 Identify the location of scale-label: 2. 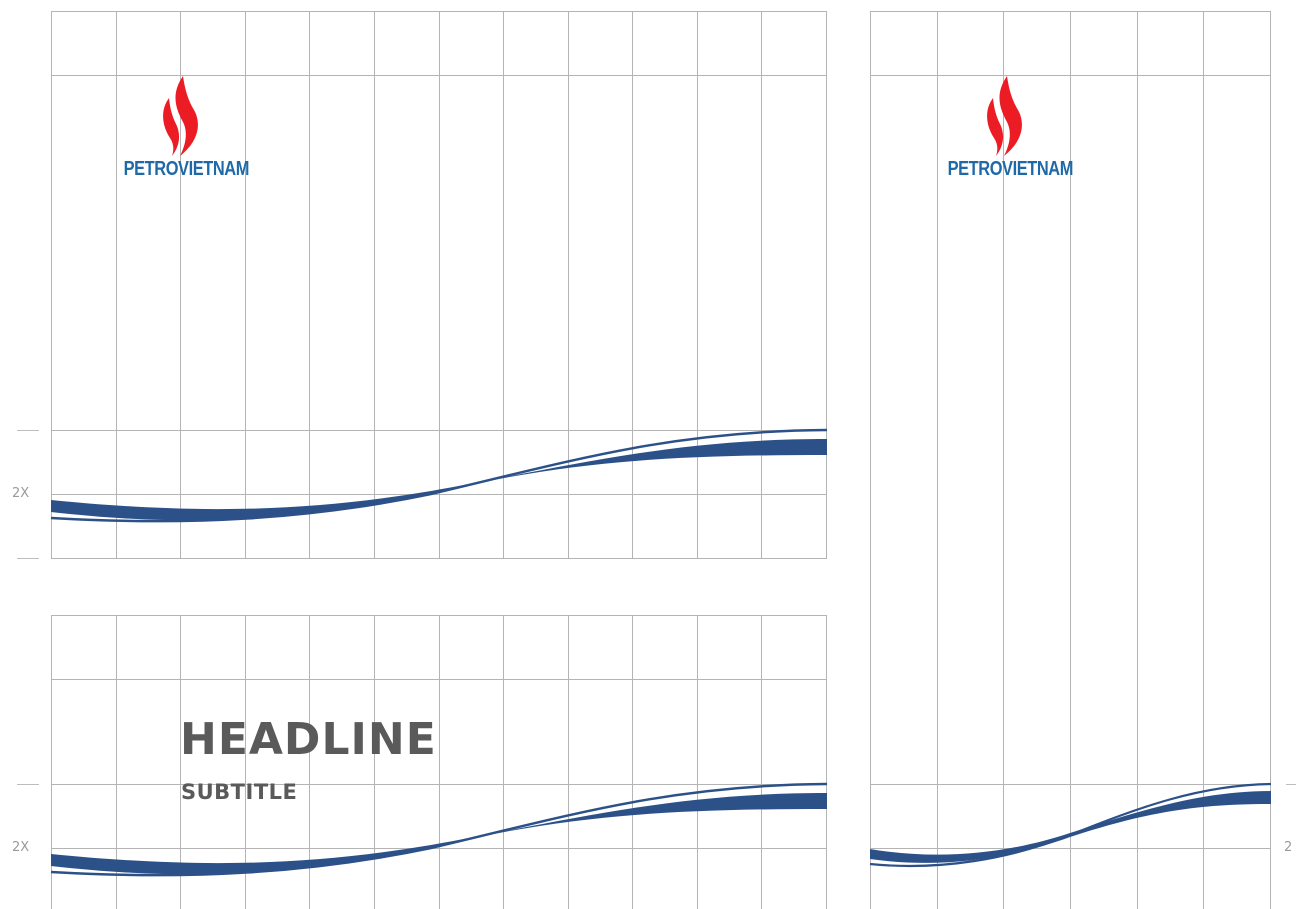
(1288, 847).